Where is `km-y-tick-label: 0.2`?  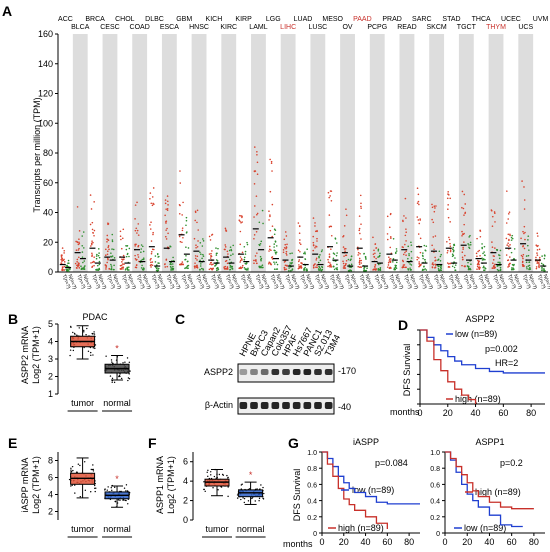
km-y-tick-label: 0.2 is located at coordinates (312, 518).